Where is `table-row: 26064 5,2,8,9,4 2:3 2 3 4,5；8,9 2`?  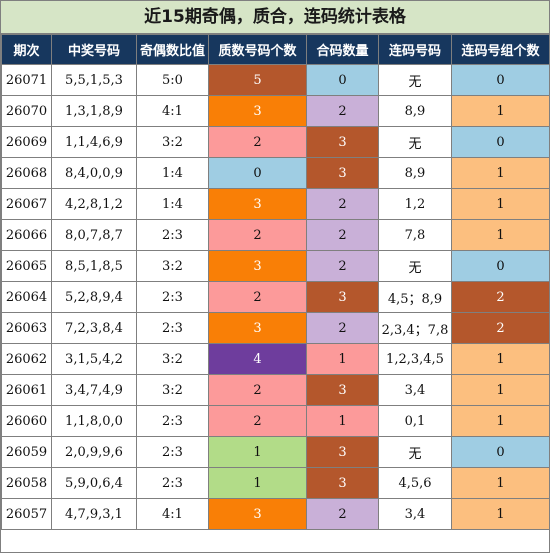 table-row: 26064 5,2,8,9,4 2:3 2 3 4,5；8,9 2 is located at coordinates (275, 297).